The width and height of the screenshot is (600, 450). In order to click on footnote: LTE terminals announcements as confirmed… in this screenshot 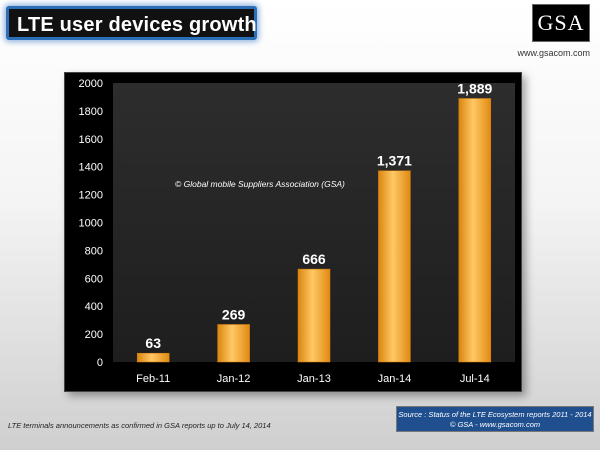, I will do `click(139, 425)`.